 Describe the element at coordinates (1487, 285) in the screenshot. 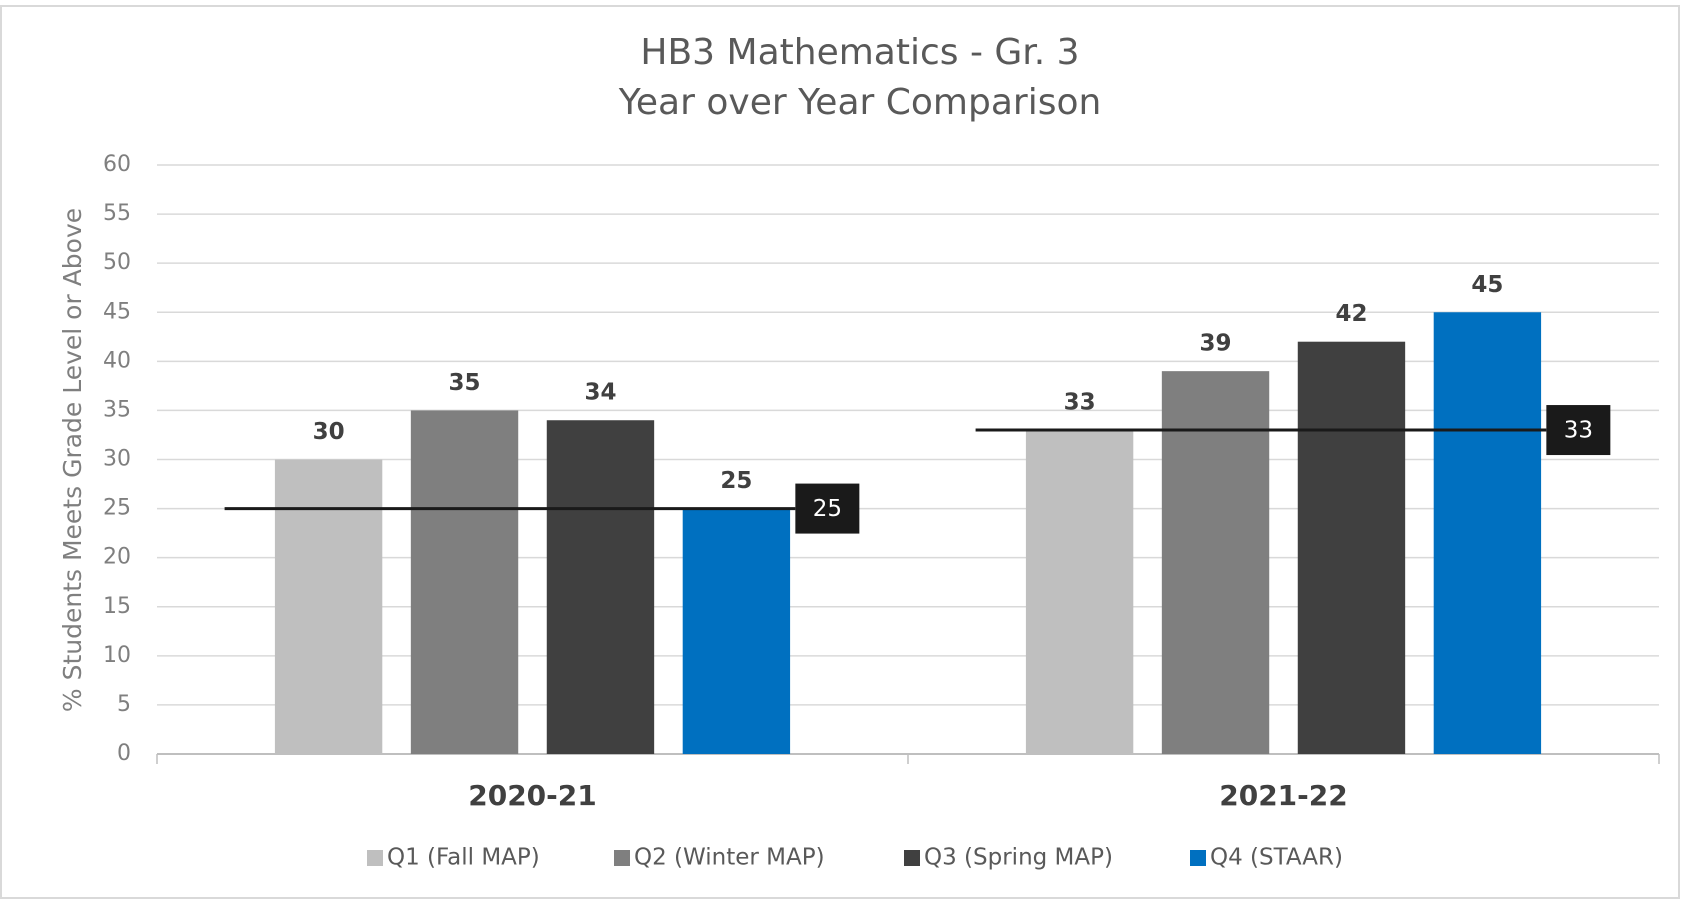

I see `data-label: 45` at that location.